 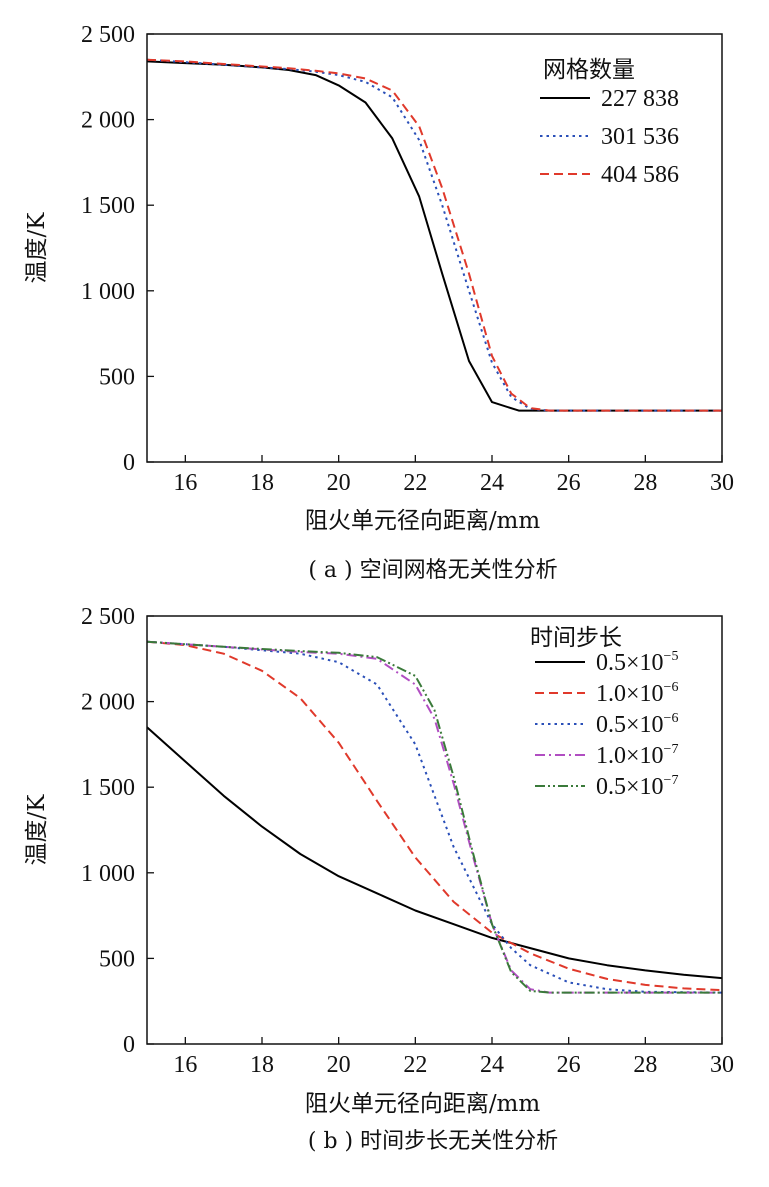 I want to click on chart-caption: ( a ) 空间网格无关性分析, so click(x=432, y=570).